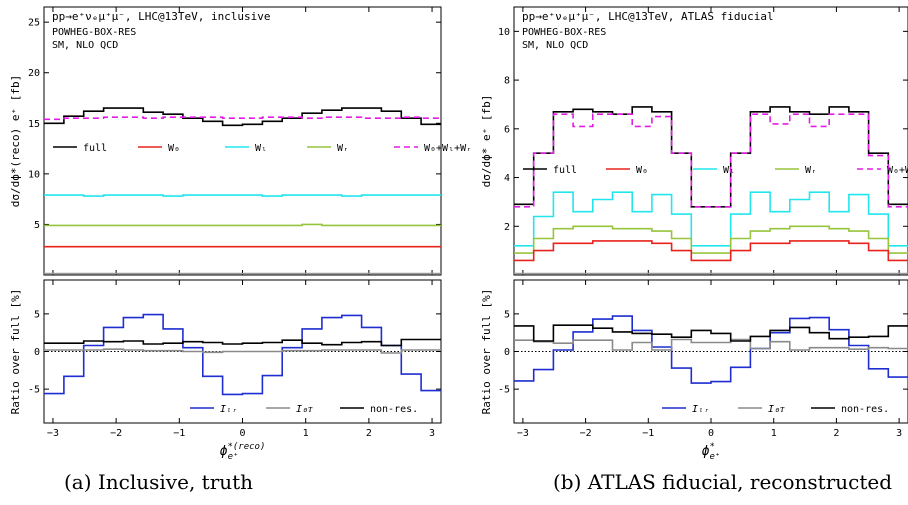 This screenshot has width=908, height=505. I want to click on y-tick-label: 25, so click(34, 23).